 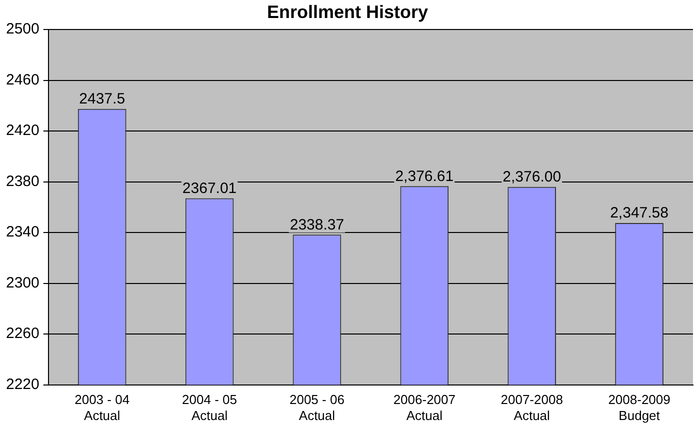 What do you see at coordinates (23, 283) in the screenshot?
I see `y-tick-label: 2300` at bounding box center [23, 283].